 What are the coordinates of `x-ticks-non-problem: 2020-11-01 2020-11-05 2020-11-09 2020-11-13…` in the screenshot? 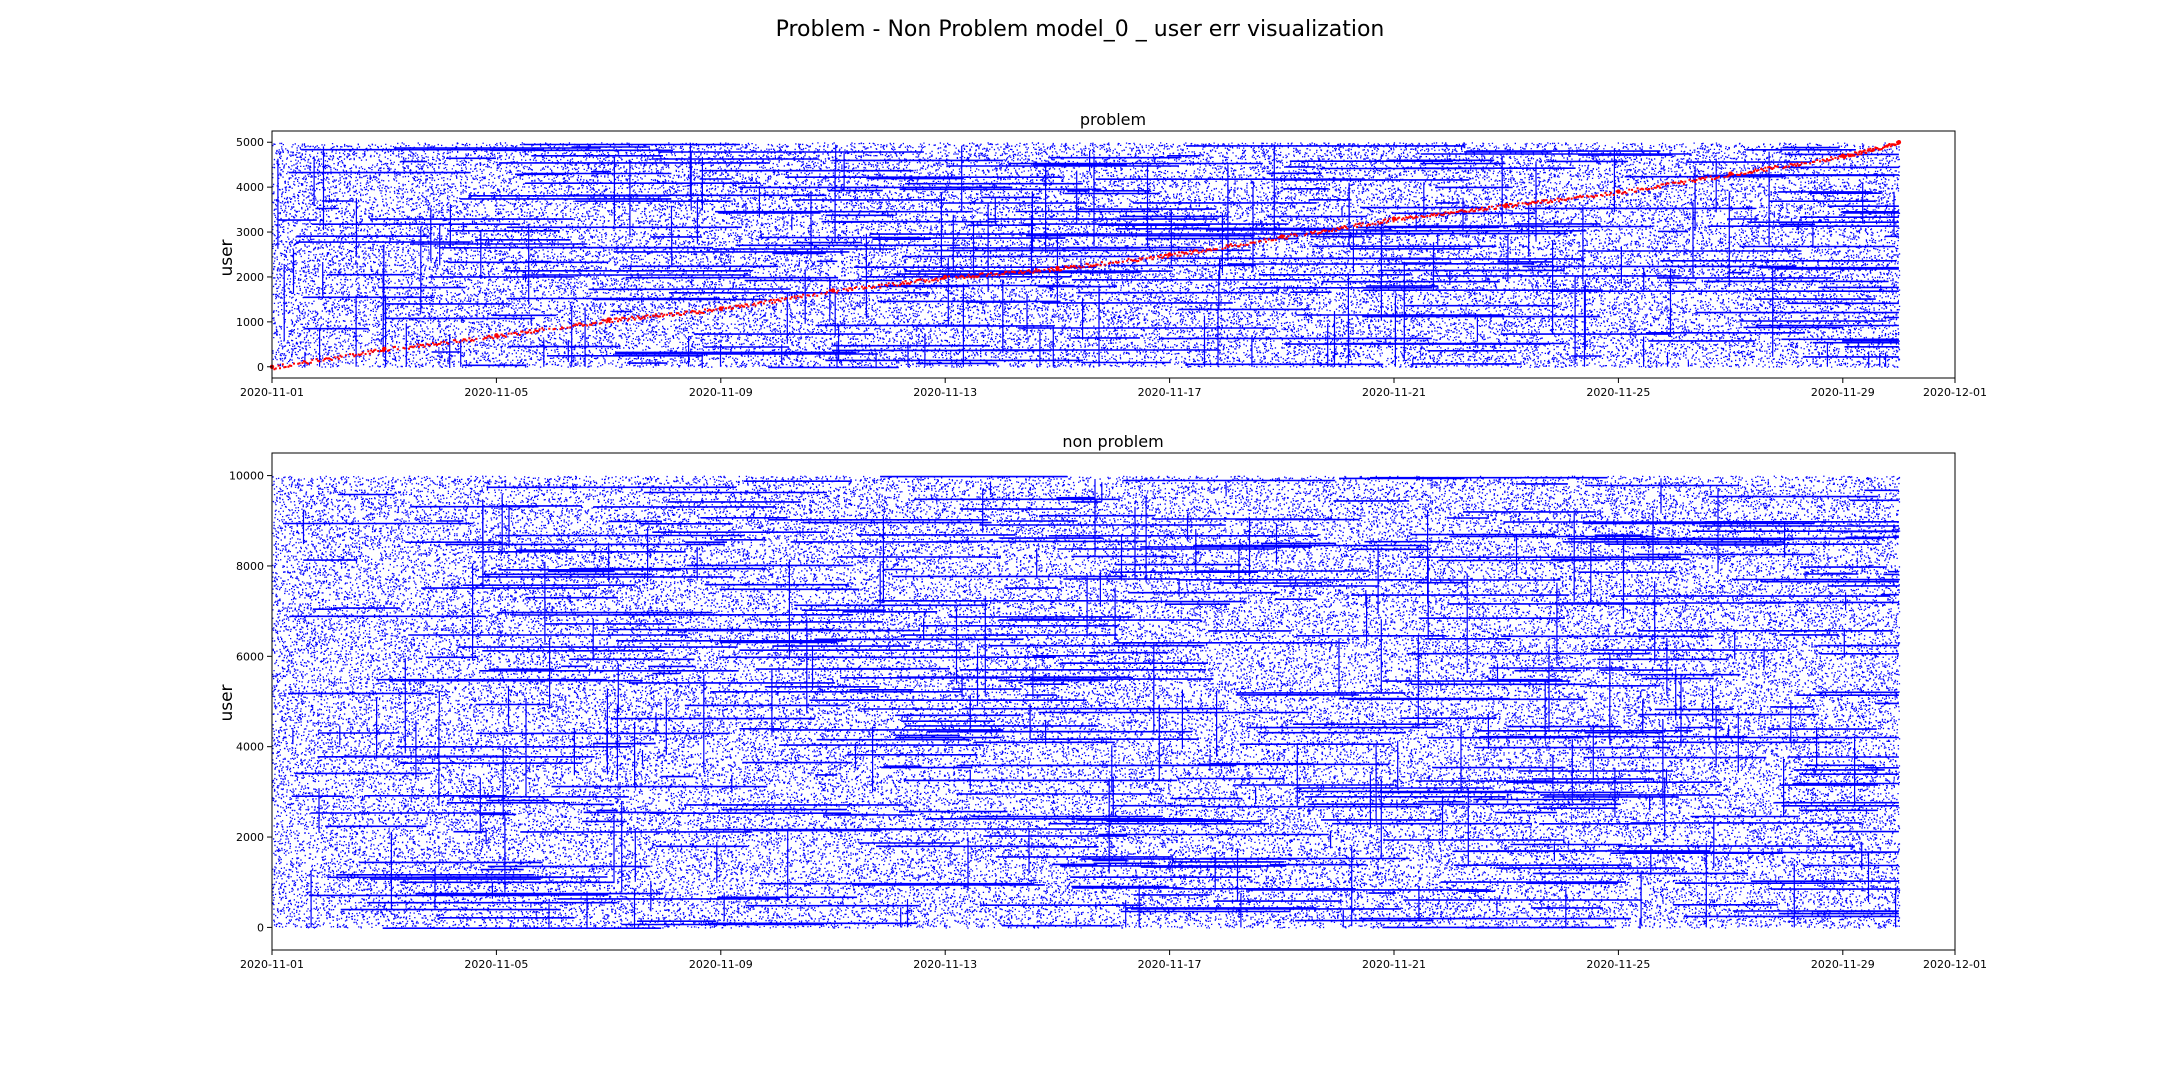 It's located at (1113, 960).